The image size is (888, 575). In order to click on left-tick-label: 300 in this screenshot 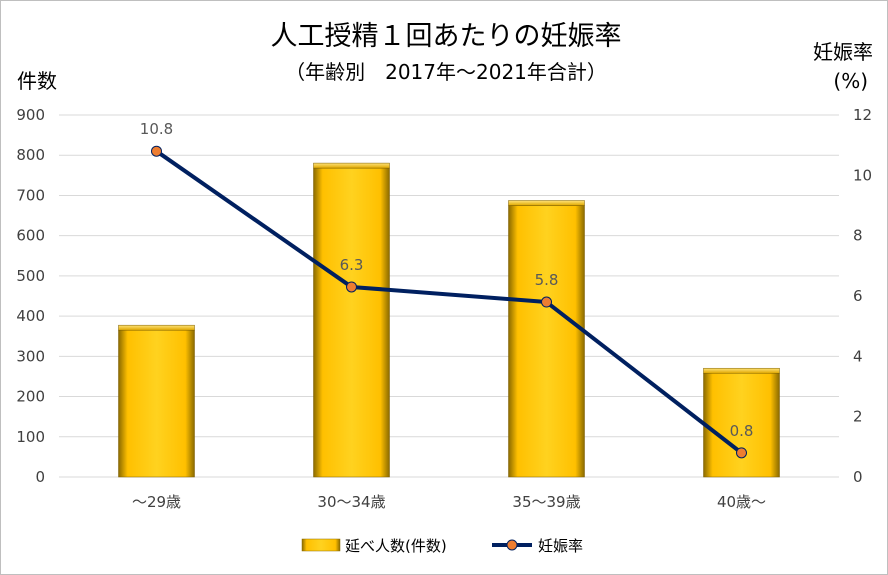, I will do `click(30, 356)`.